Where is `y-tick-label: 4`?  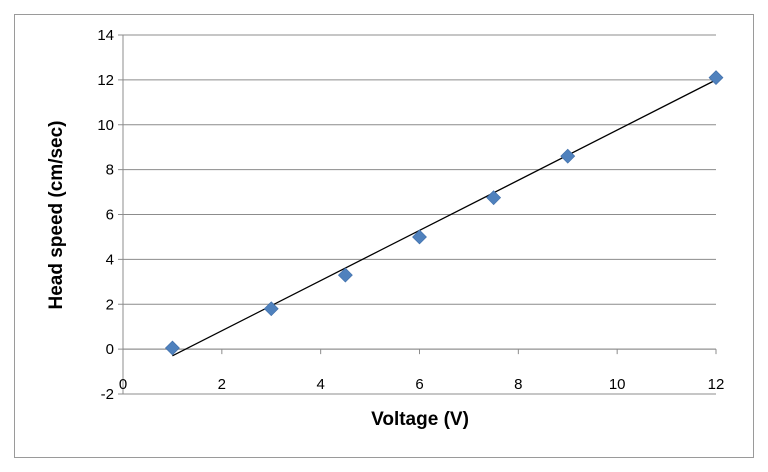
y-tick-label: 4 is located at coordinates (110, 259).